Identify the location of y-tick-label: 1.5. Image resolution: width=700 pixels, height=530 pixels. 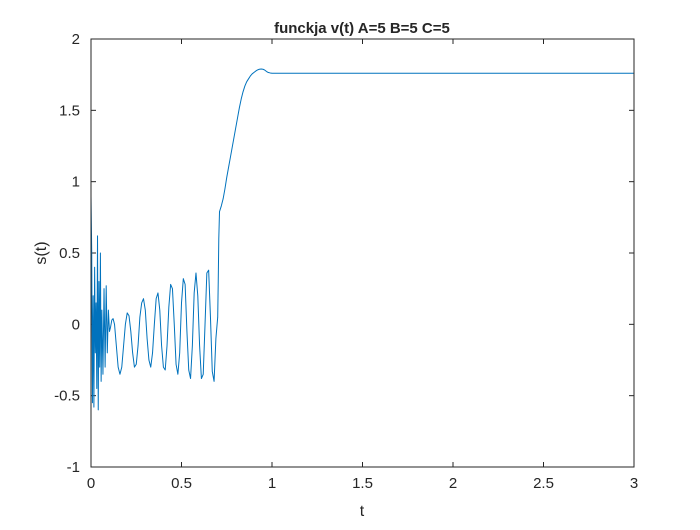
(69, 110).